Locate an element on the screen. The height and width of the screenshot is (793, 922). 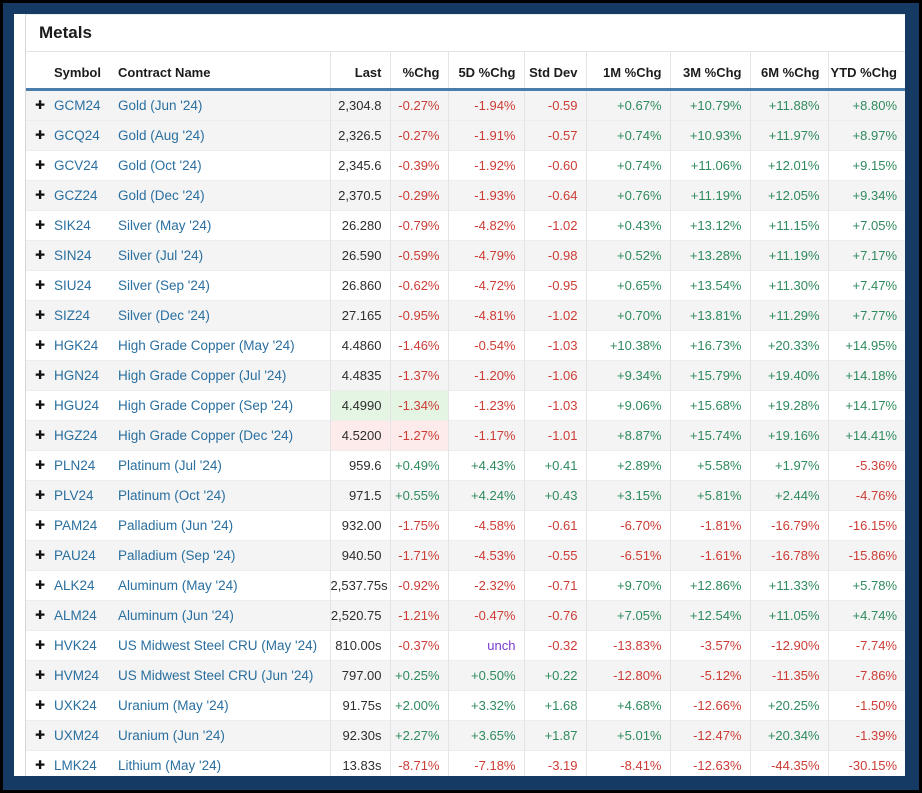
symbol-link: SIK24 is located at coordinates (72, 225).